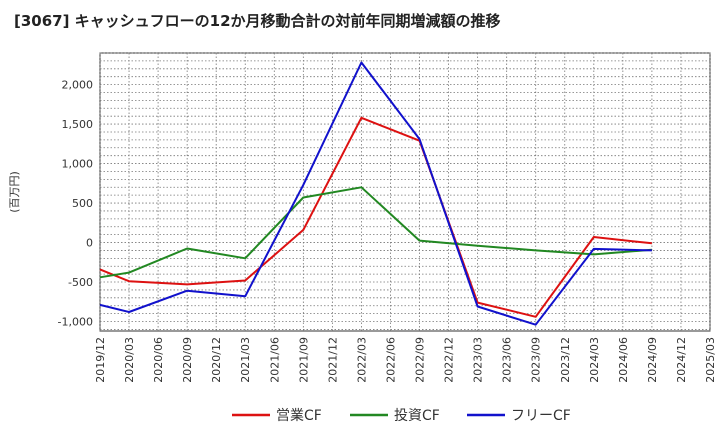 The height and width of the screenshot is (440, 720). Describe the element at coordinates (536, 360) in the screenshot. I see `x-tick-label: 2023/09` at that location.